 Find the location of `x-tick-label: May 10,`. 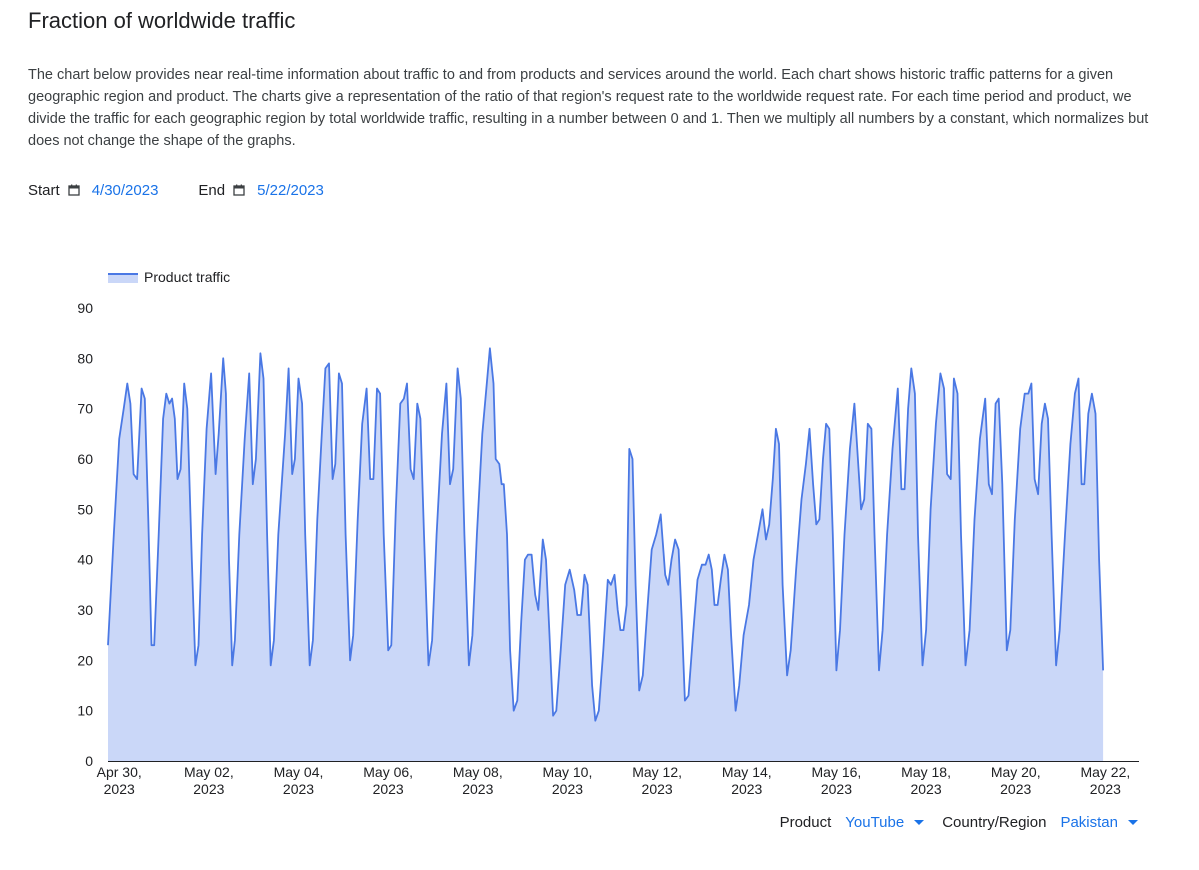

x-tick-label: May 10, is located at coordinates (568, 772).